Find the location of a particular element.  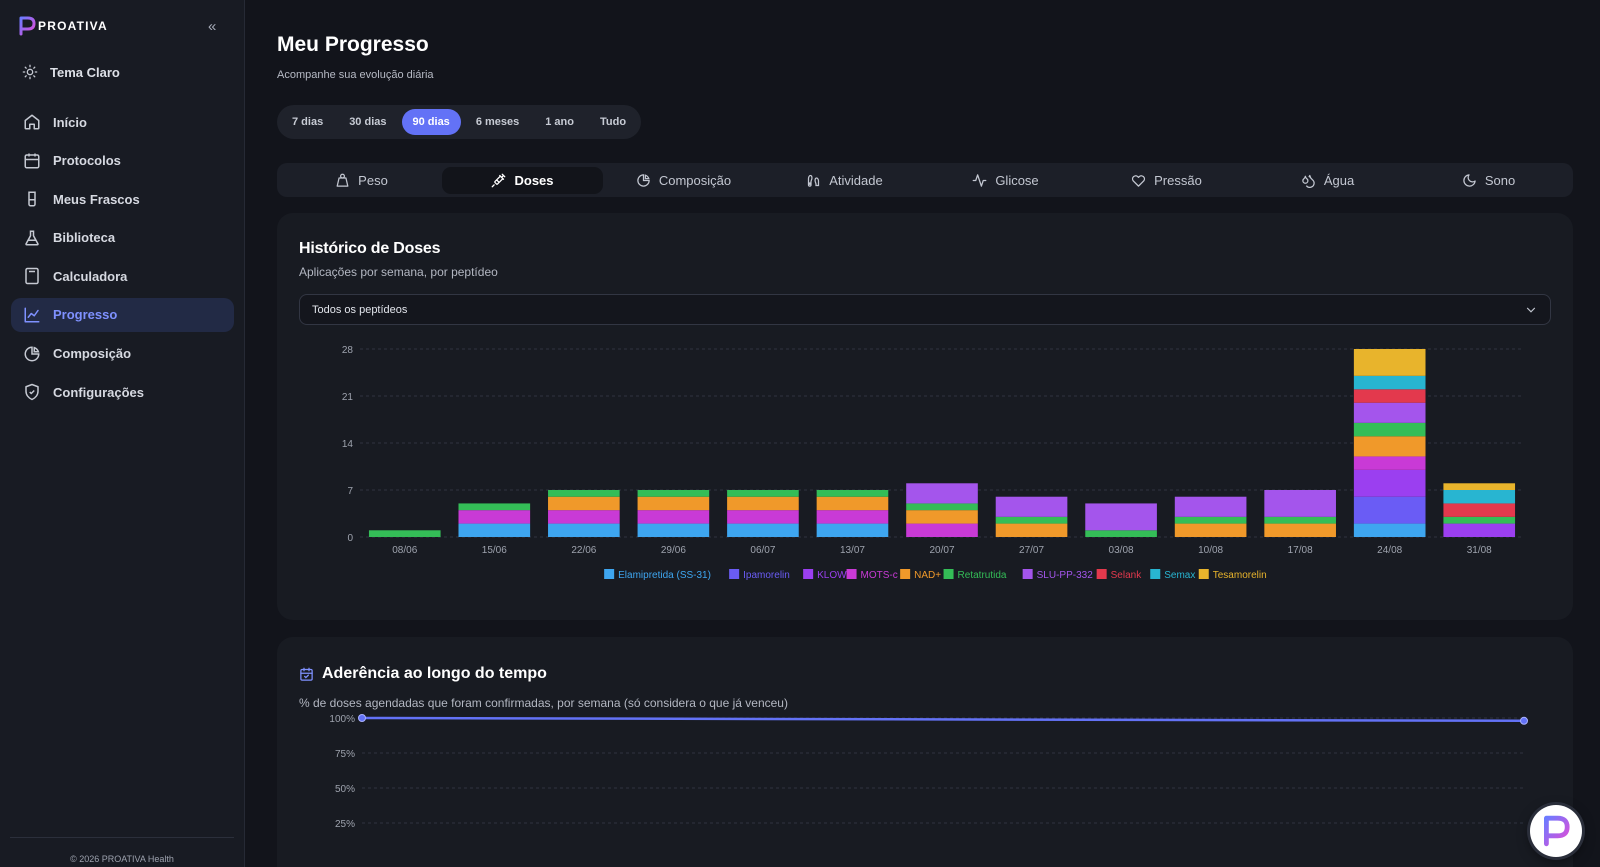

moon-icon is located at coordinates (1469, 180).